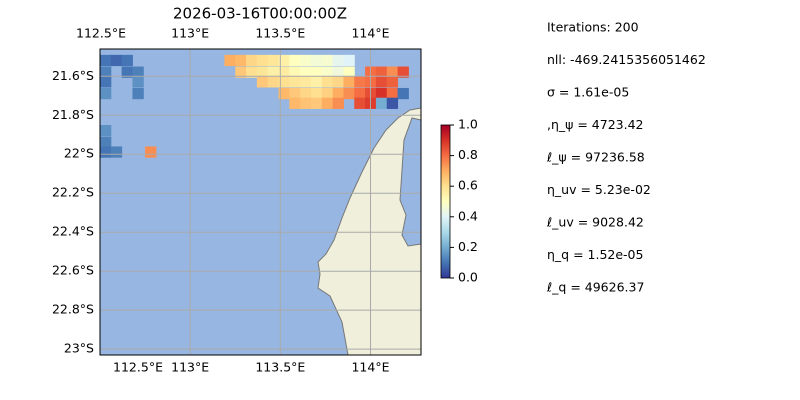 This screenshot has width=800, height=400. Describe the element at coordinates (101, 33) in the screenshot. I see `lon-label-top: 112.5°E` at that location.